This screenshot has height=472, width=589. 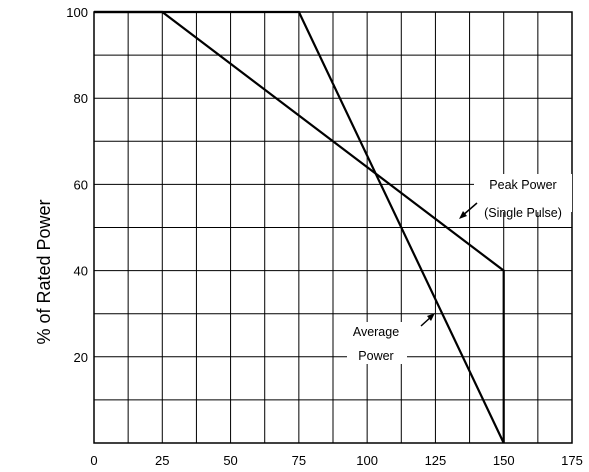 What do you see at coordinates (299, 460) in the screenshot?
I see `x-tick-label: 75` at bounding box center [299, 460].